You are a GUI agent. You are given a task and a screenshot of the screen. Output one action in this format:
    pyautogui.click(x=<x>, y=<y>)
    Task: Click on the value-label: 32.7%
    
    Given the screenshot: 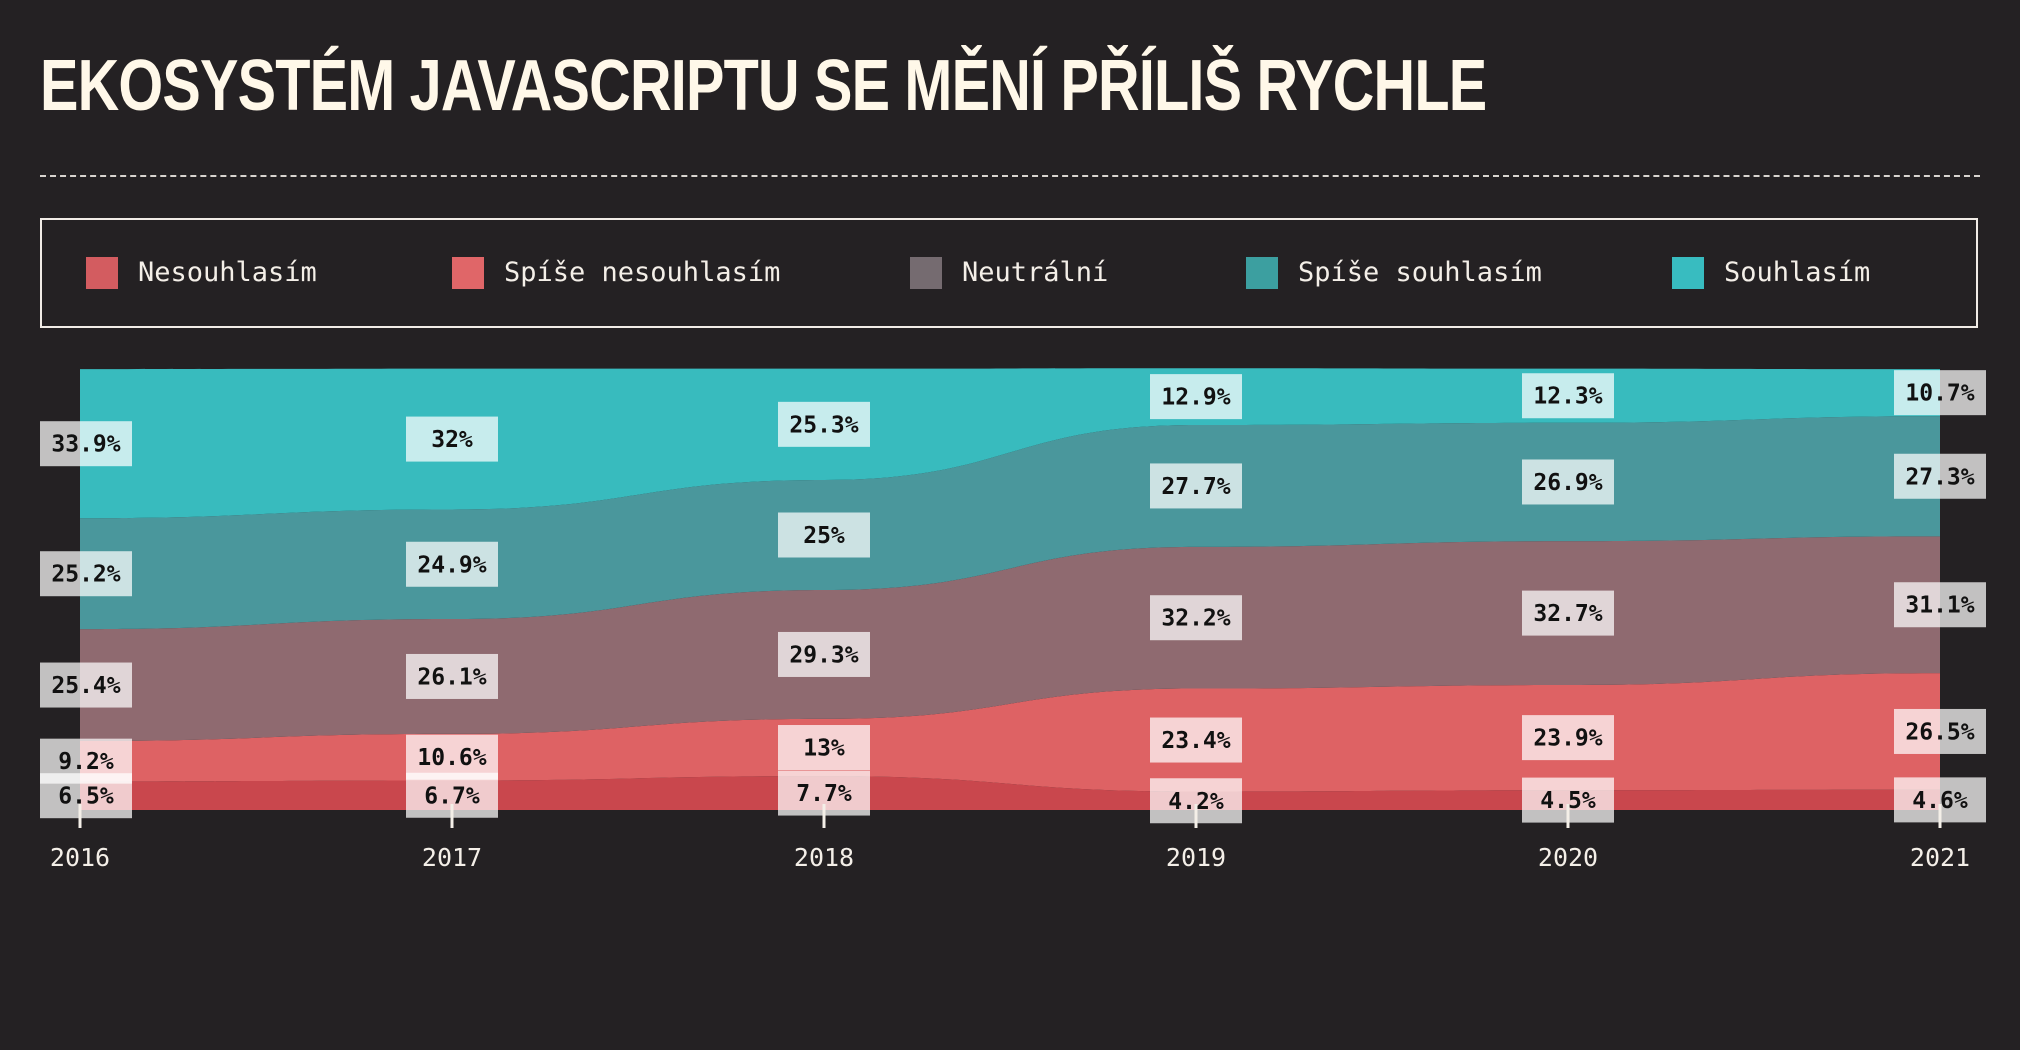 What is the action you would take?
    pyautogui.click(x=1567, y=614)
    